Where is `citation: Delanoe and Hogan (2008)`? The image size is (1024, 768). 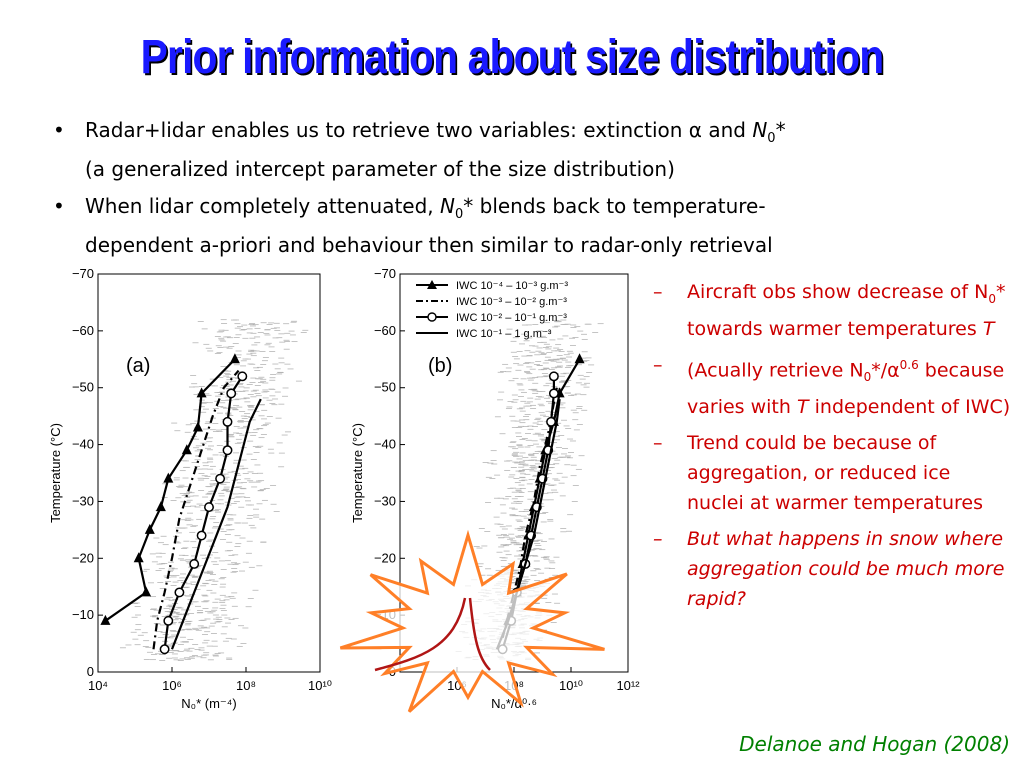
citation: Delanoe and Hogan (2008) is located at coordinates (874, 744).